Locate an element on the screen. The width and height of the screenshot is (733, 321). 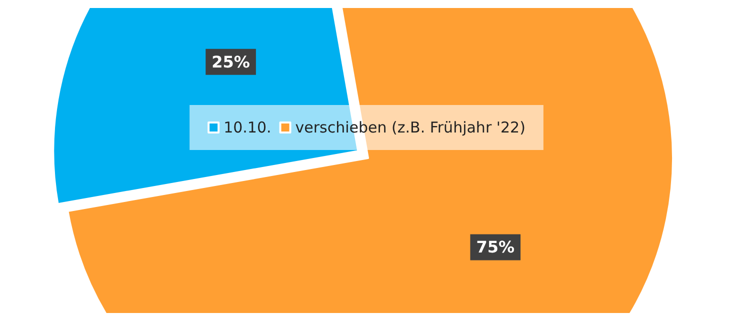
legend-label: 10.10. is located at coordinates (248, 127).